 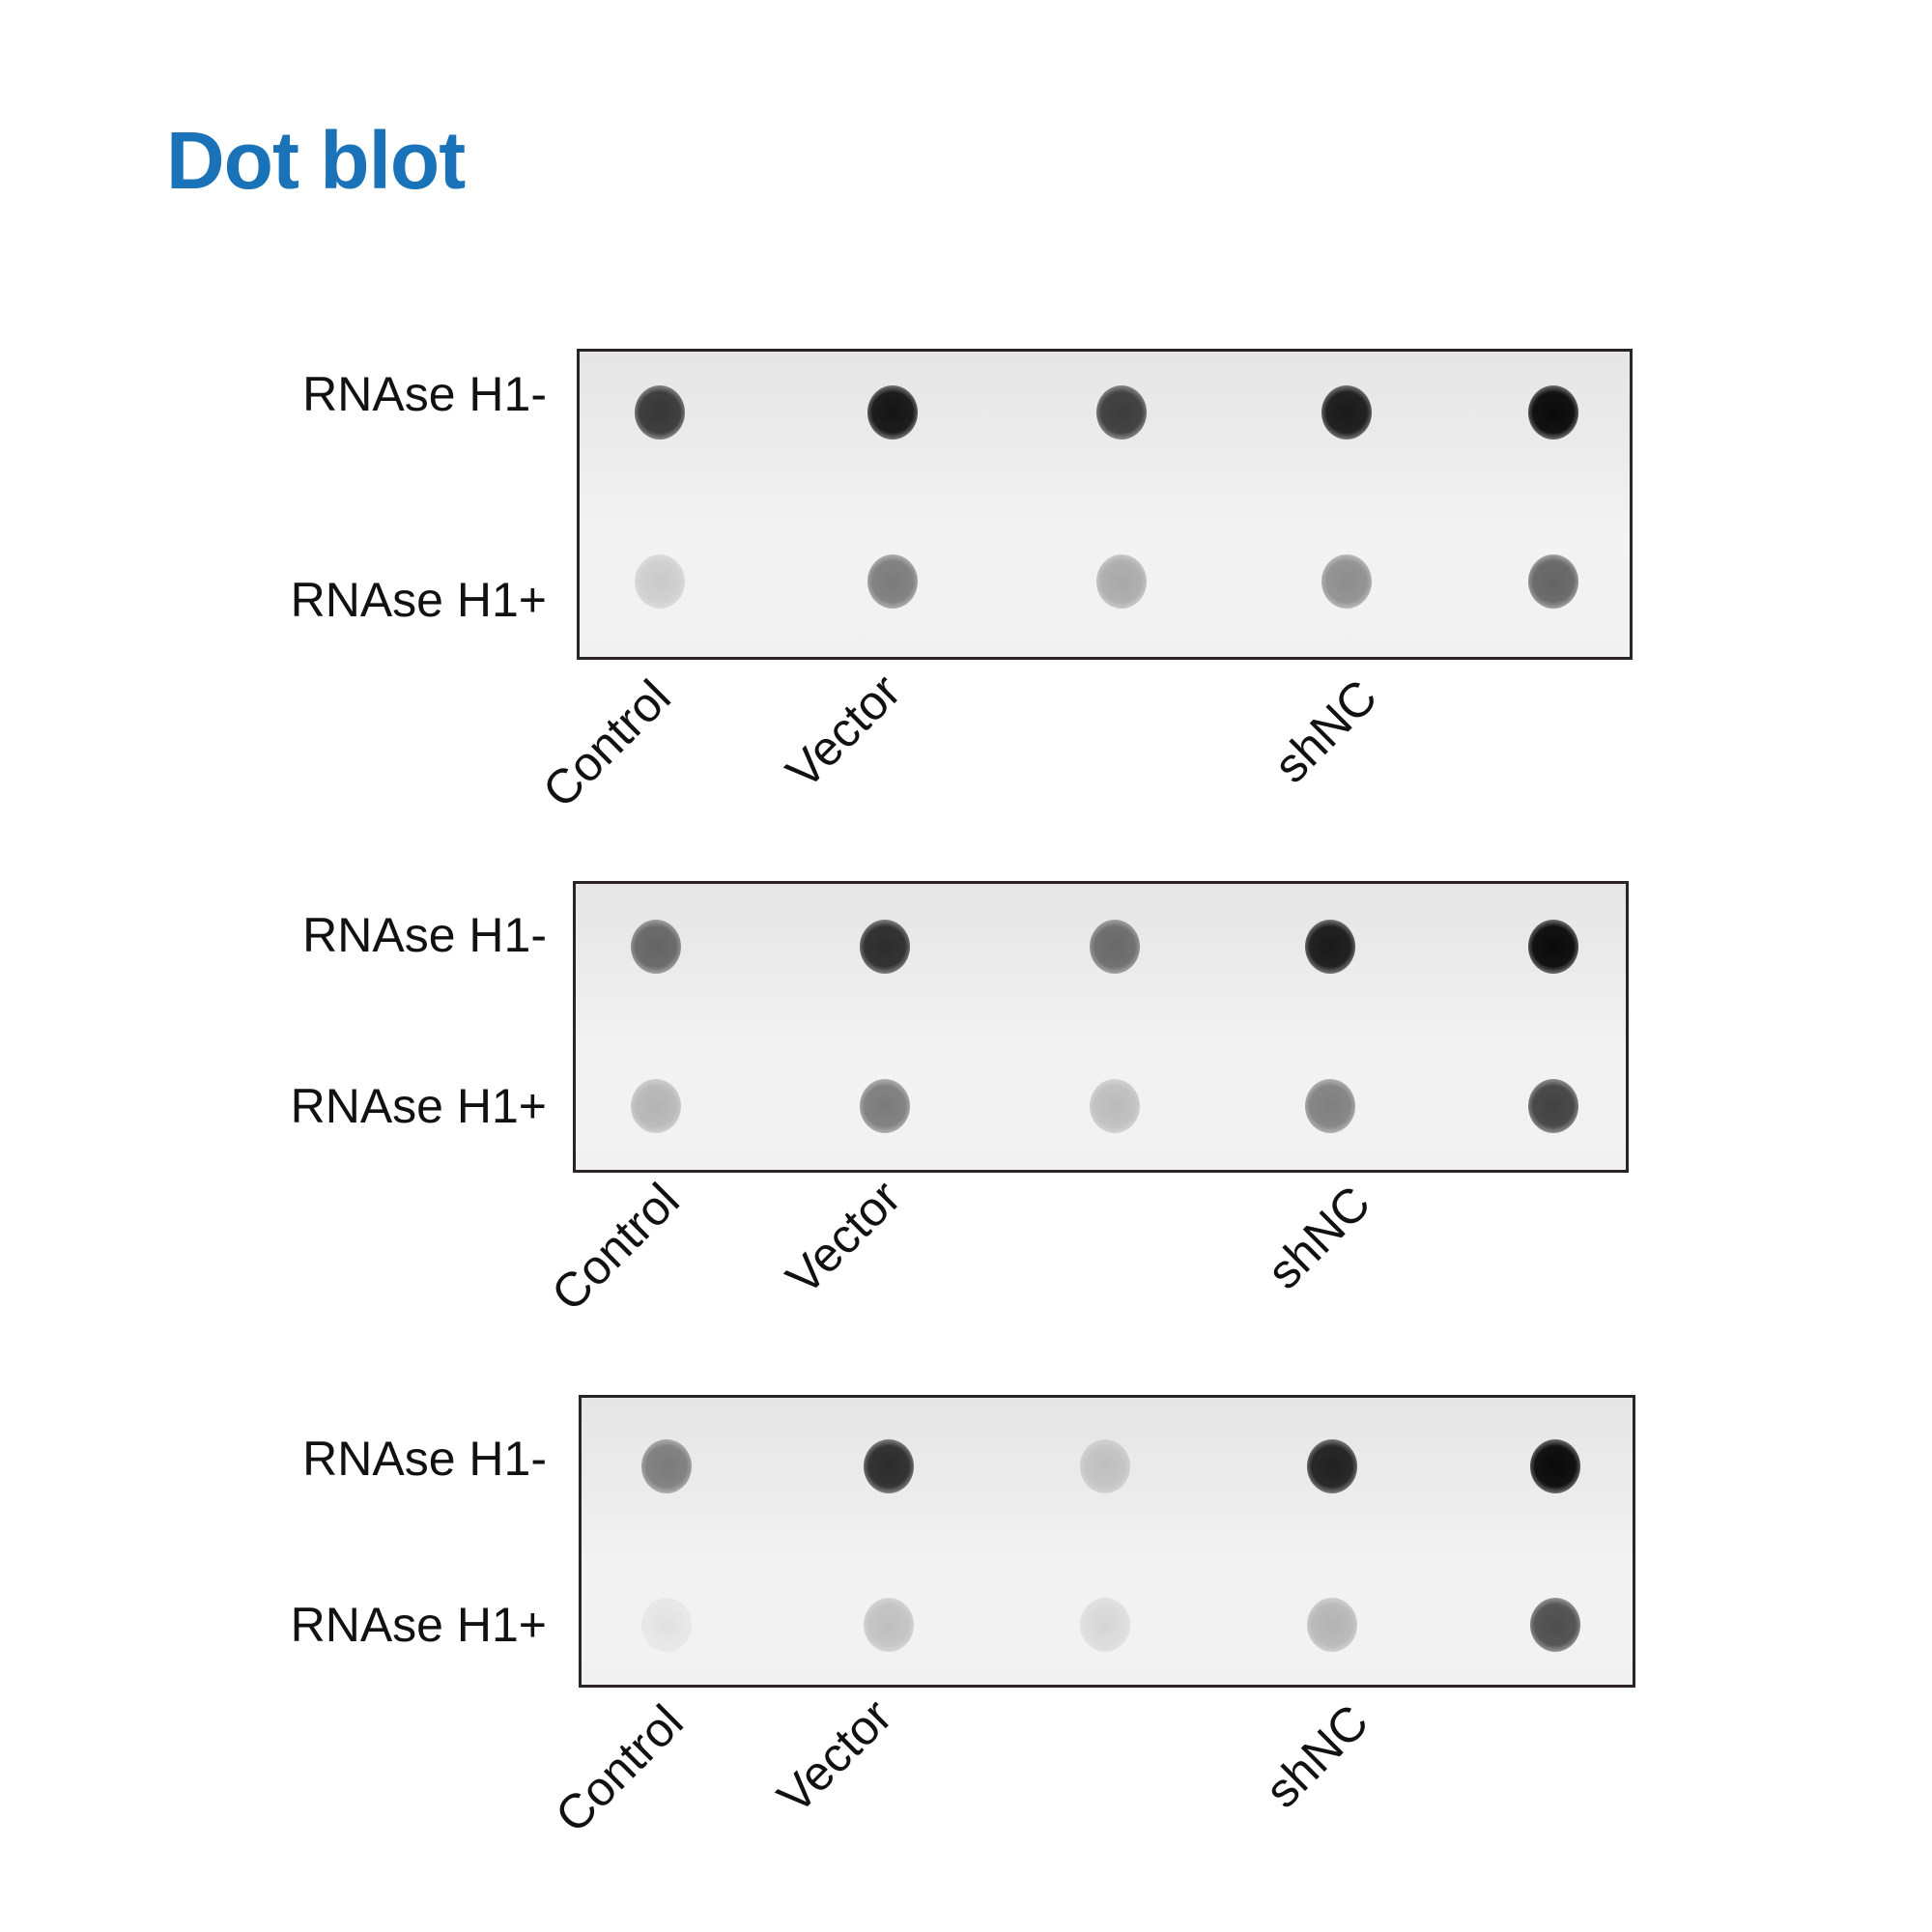 I want to click on figure-title: Dot blot, so click(x=316, y=160).